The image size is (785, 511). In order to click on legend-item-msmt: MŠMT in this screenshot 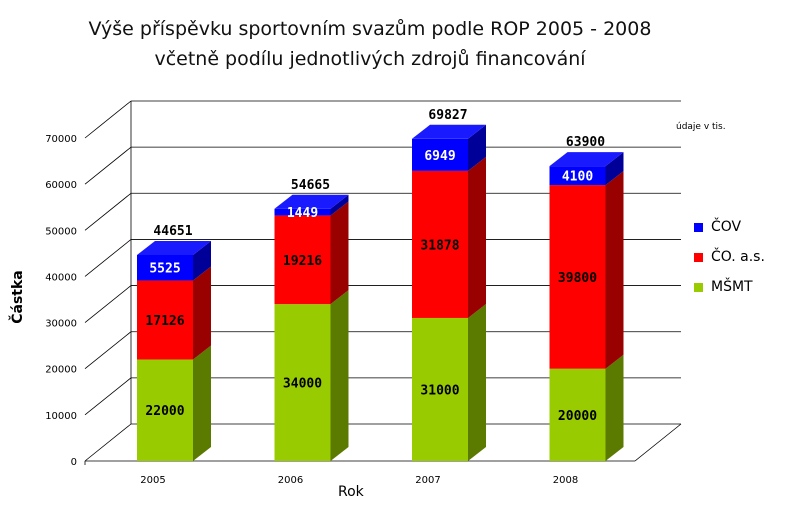, I will do `click(729, 287)`.